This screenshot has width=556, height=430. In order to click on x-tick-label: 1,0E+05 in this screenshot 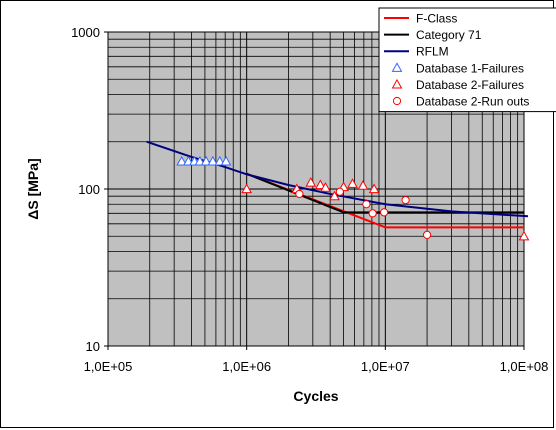, I will do `click(108, 366)`.